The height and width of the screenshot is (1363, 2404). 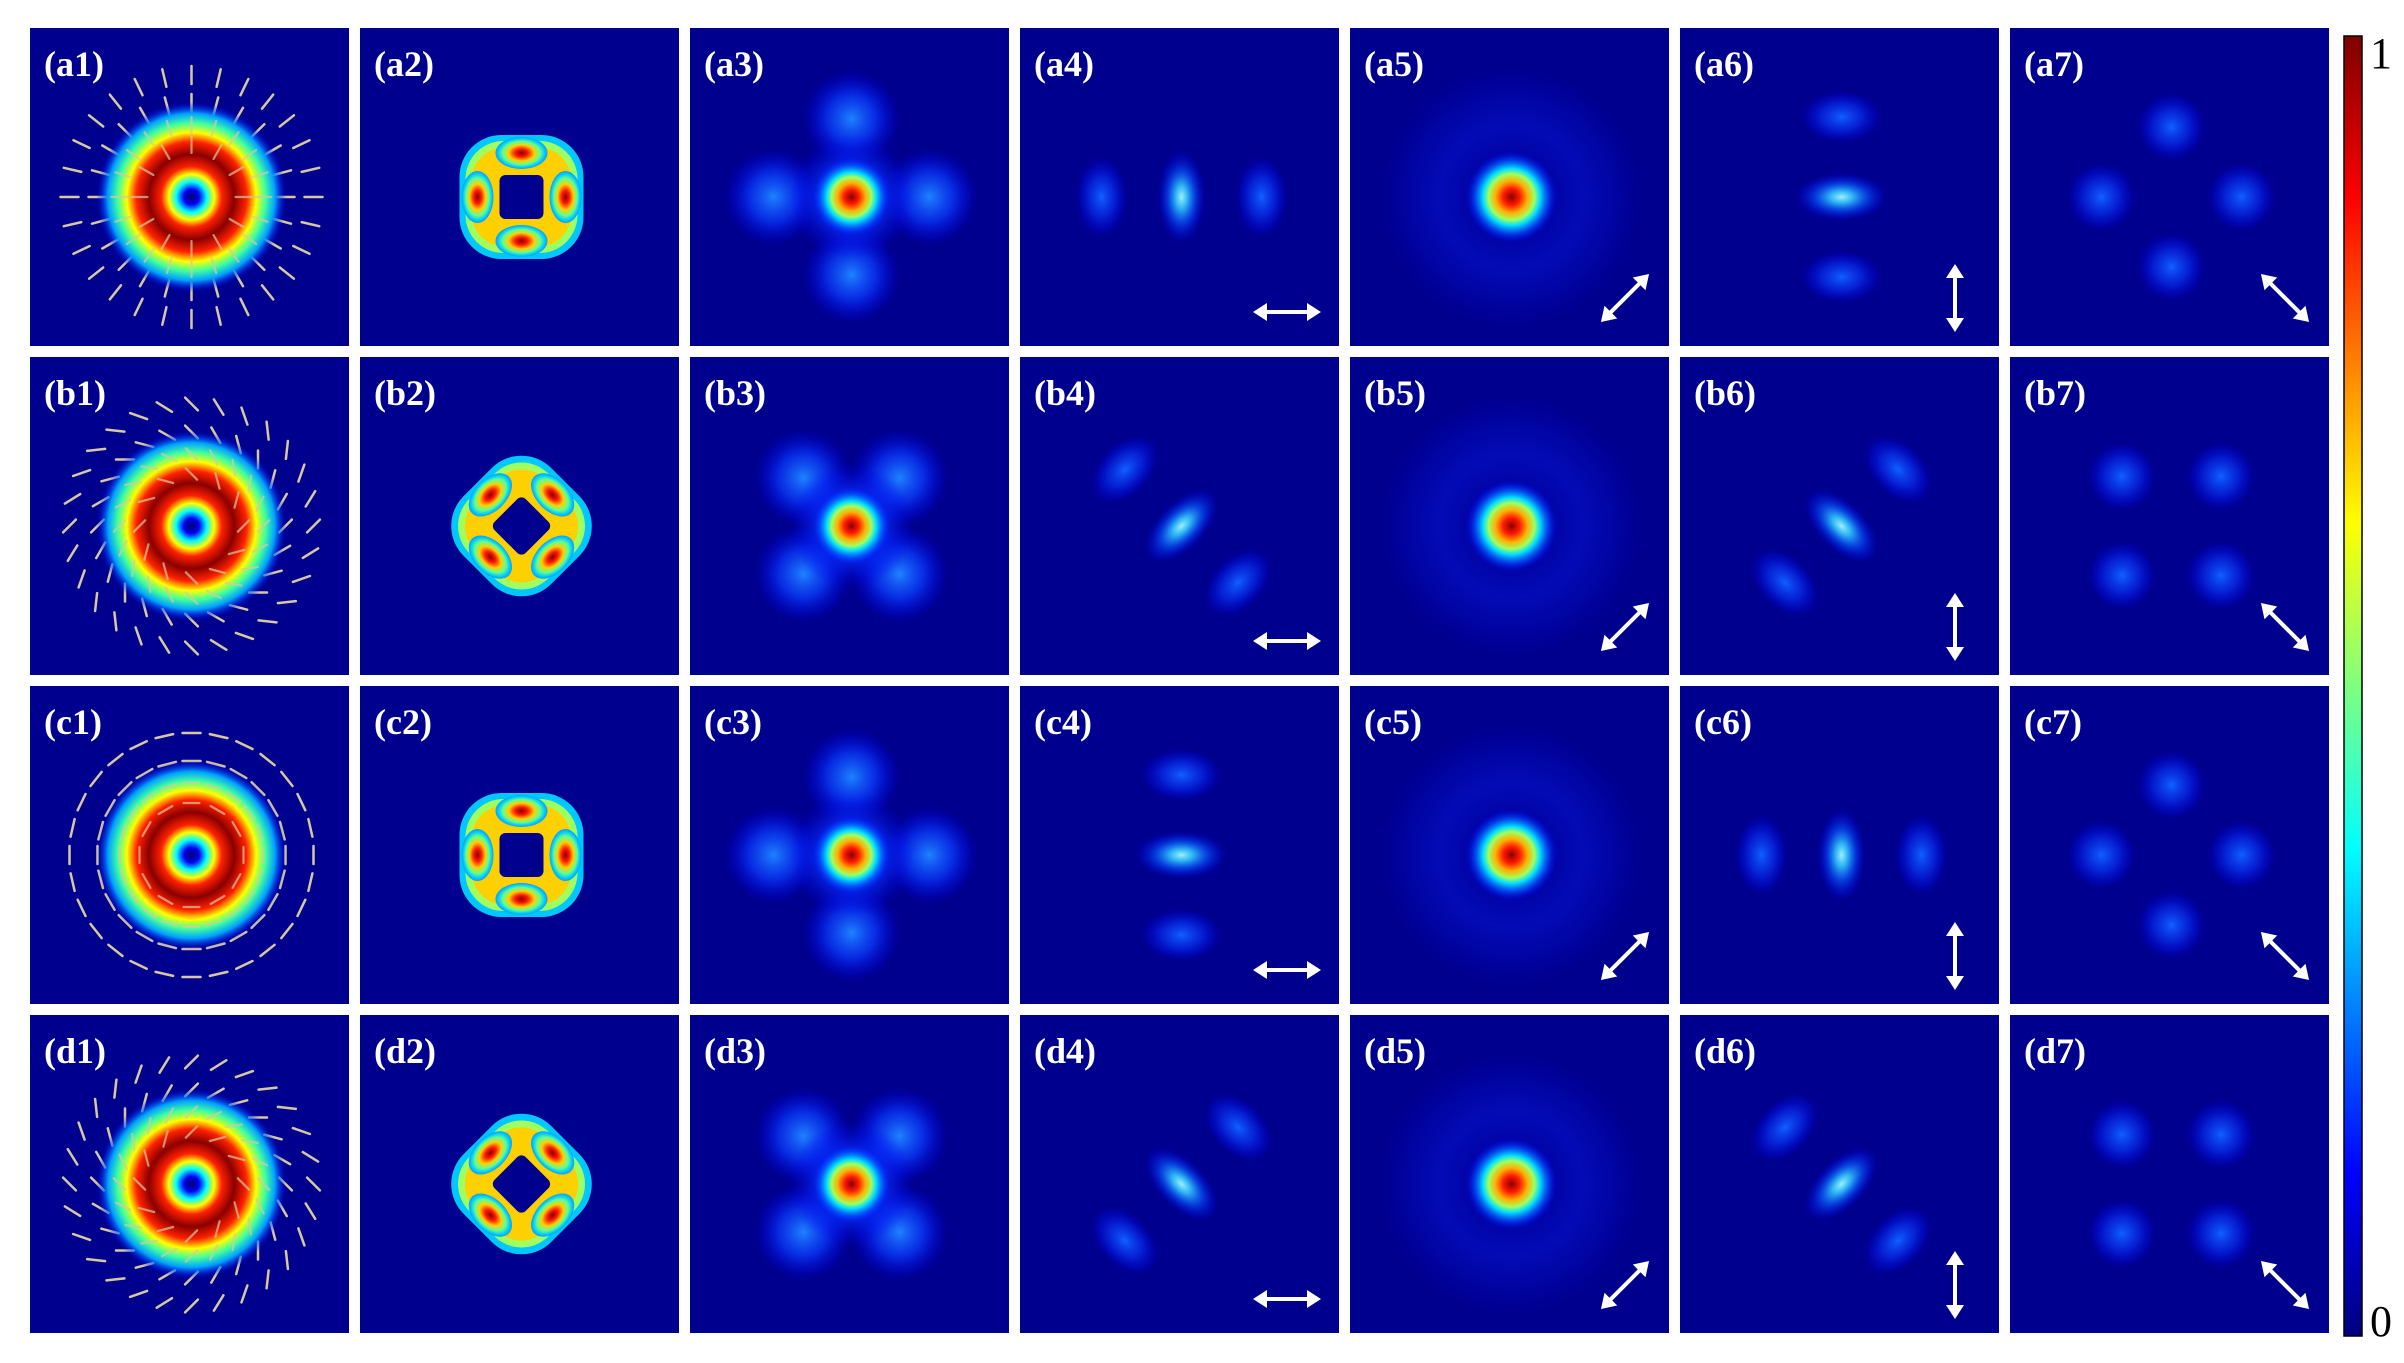 What do you see at coordinates (1394, 64) in the screenshot?
I see `panel-label: (a5)` at bounding box center [1394, 64].